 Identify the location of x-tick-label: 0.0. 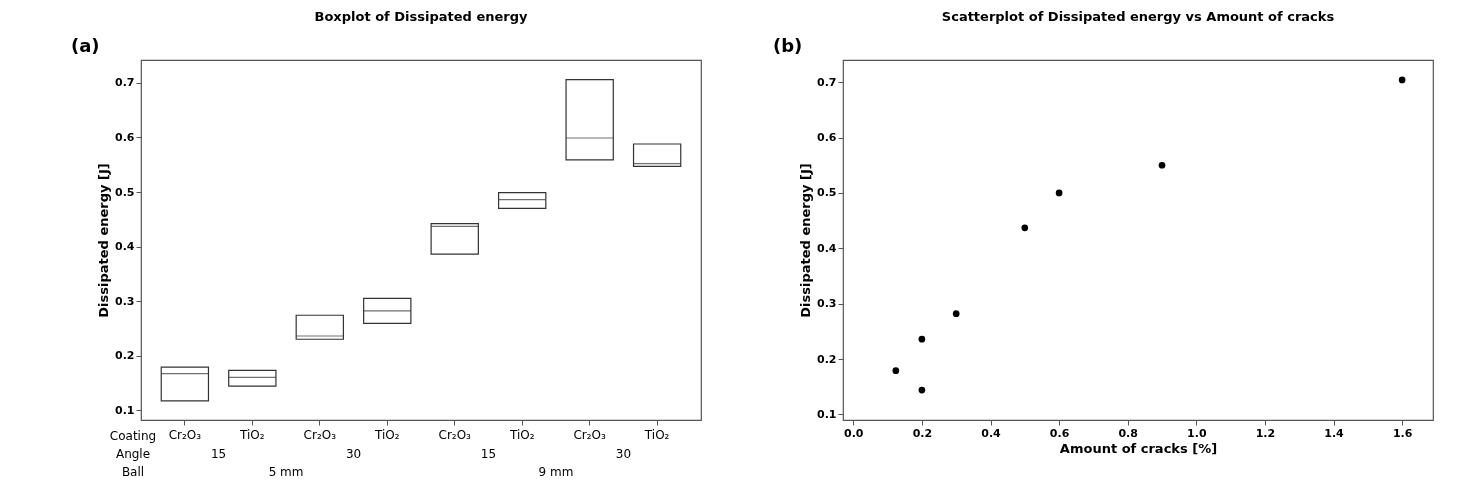
(854, 433).